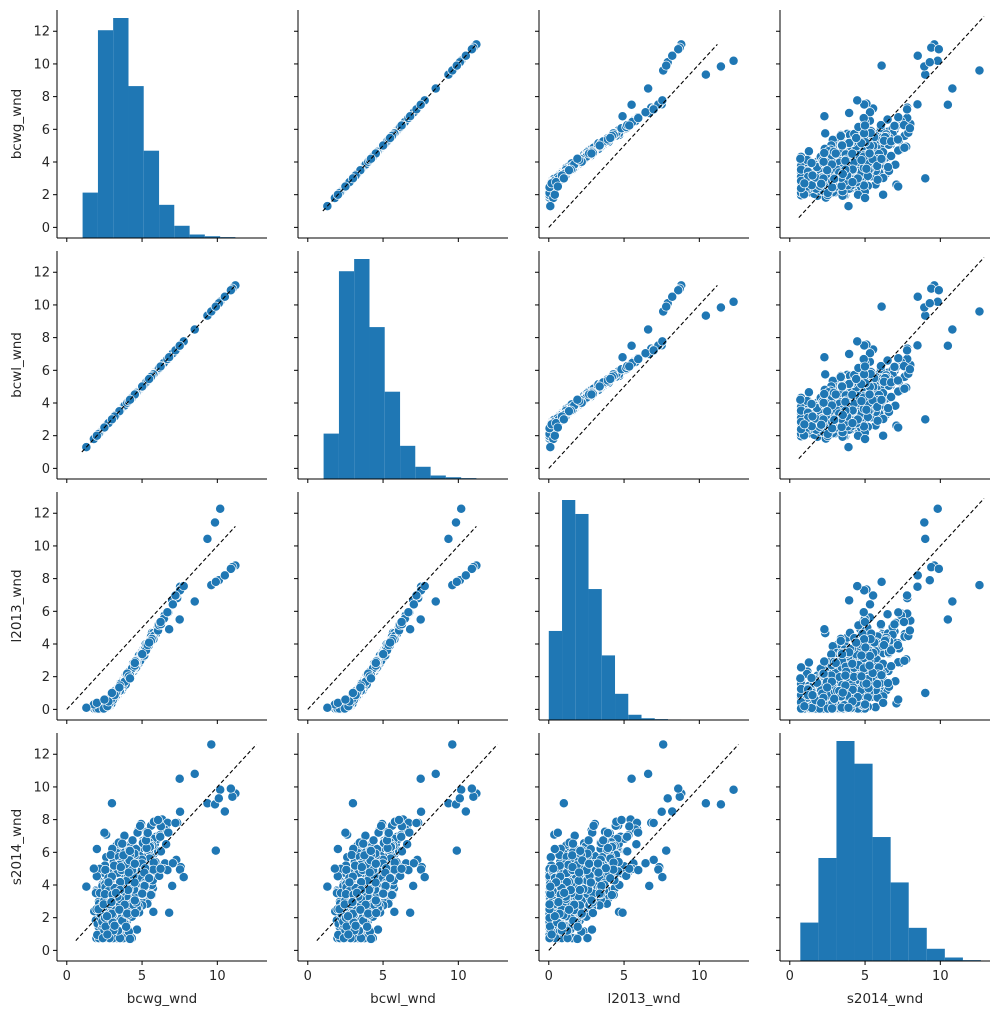 The height and width of the screenshot is (1014, 1000). What do you see at coordinates (46, 130) in the screenshot?
I see `y-tick-label: 6` at bounding box center [46, 130].